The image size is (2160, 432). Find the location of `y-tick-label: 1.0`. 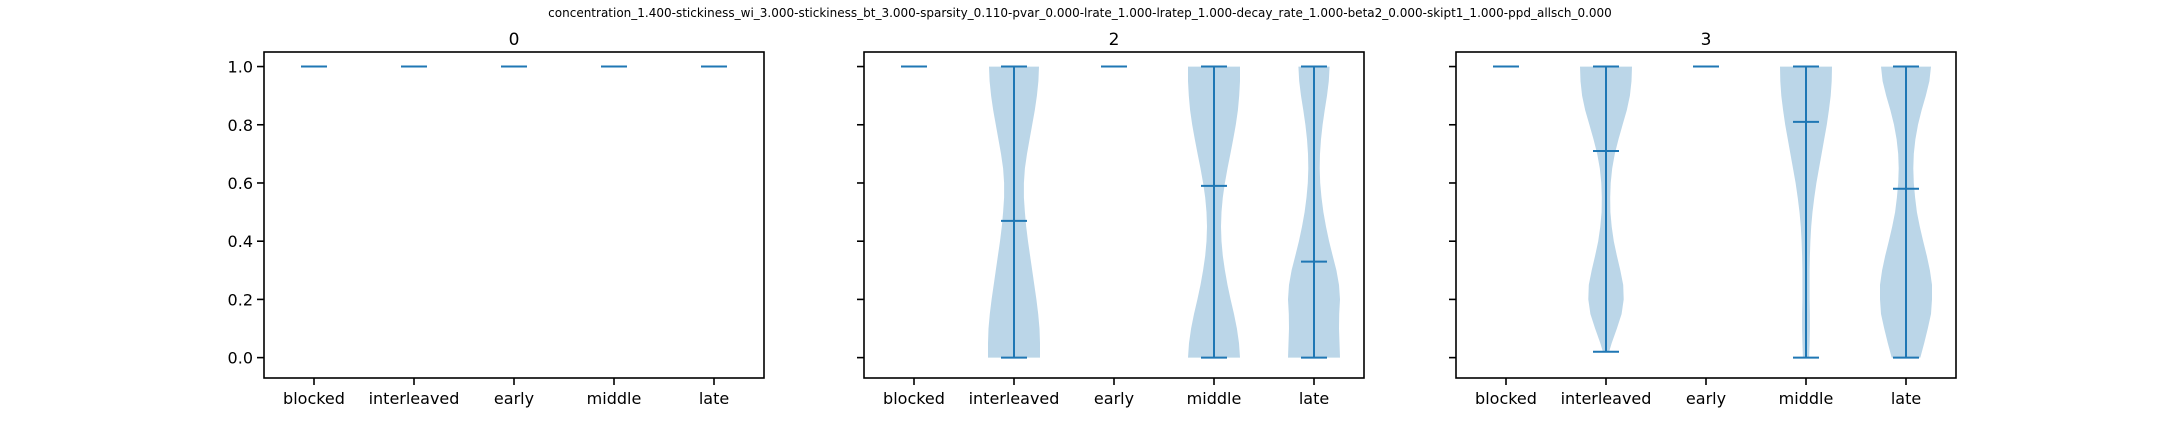

y-tick-label: 1.0 is located at coordinates (240, 67).